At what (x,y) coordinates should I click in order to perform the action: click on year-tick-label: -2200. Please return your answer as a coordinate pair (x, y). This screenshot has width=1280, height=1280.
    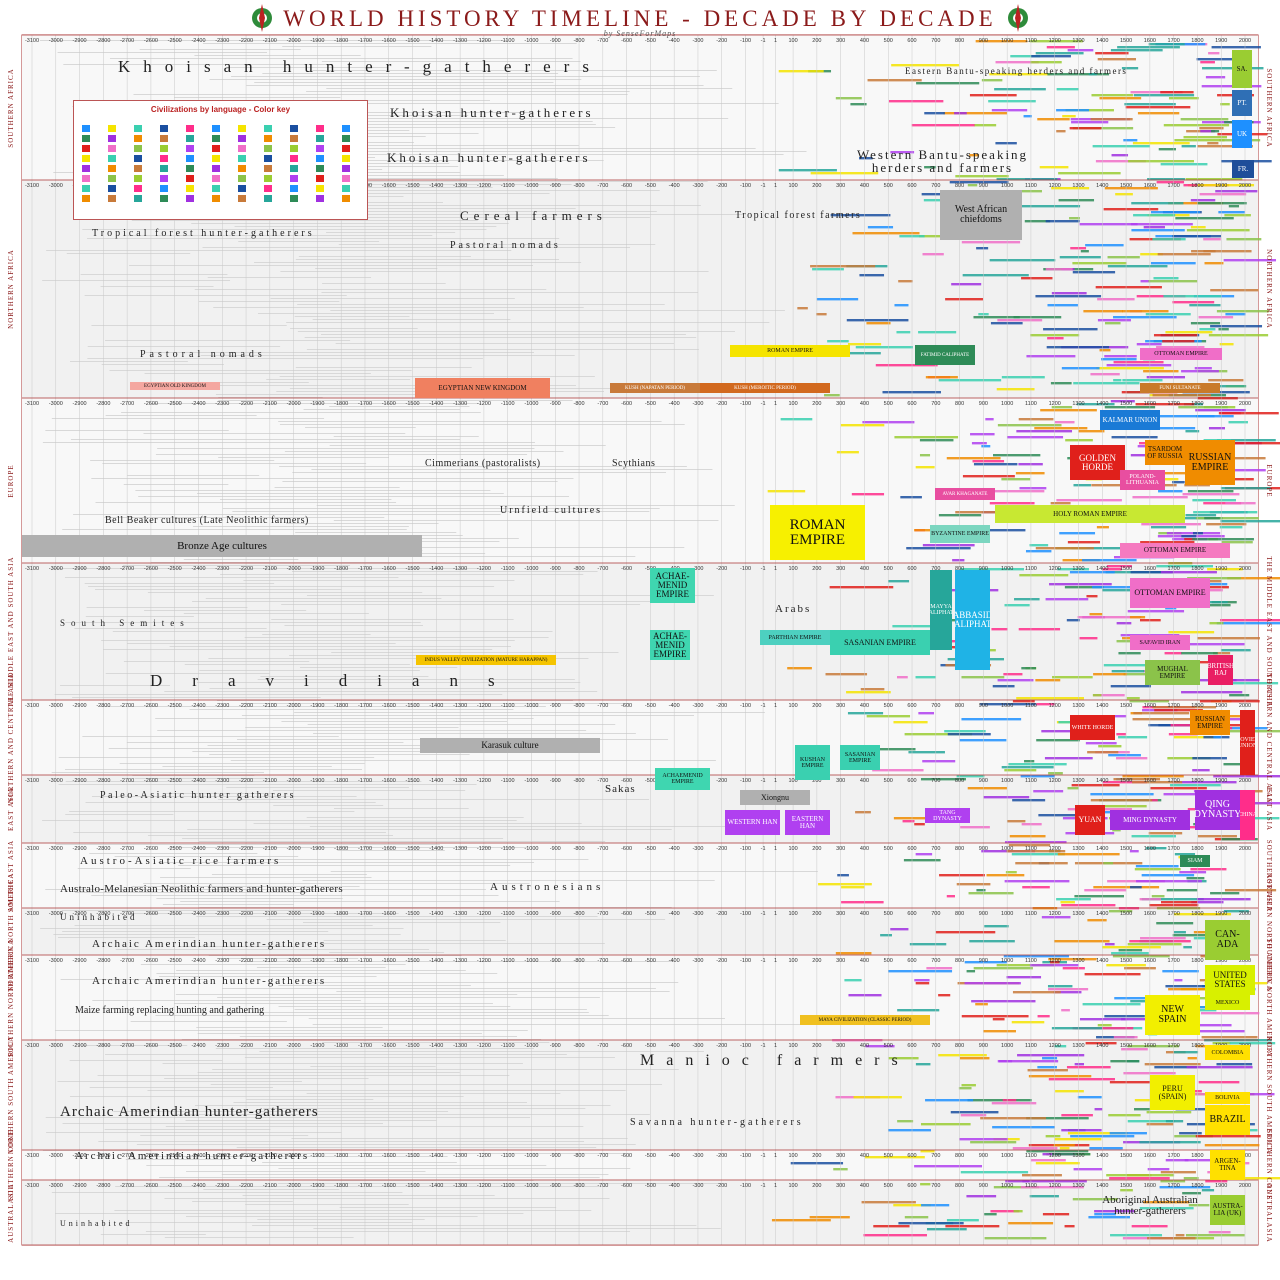
    Looking at the image, I should click on (246, 569).